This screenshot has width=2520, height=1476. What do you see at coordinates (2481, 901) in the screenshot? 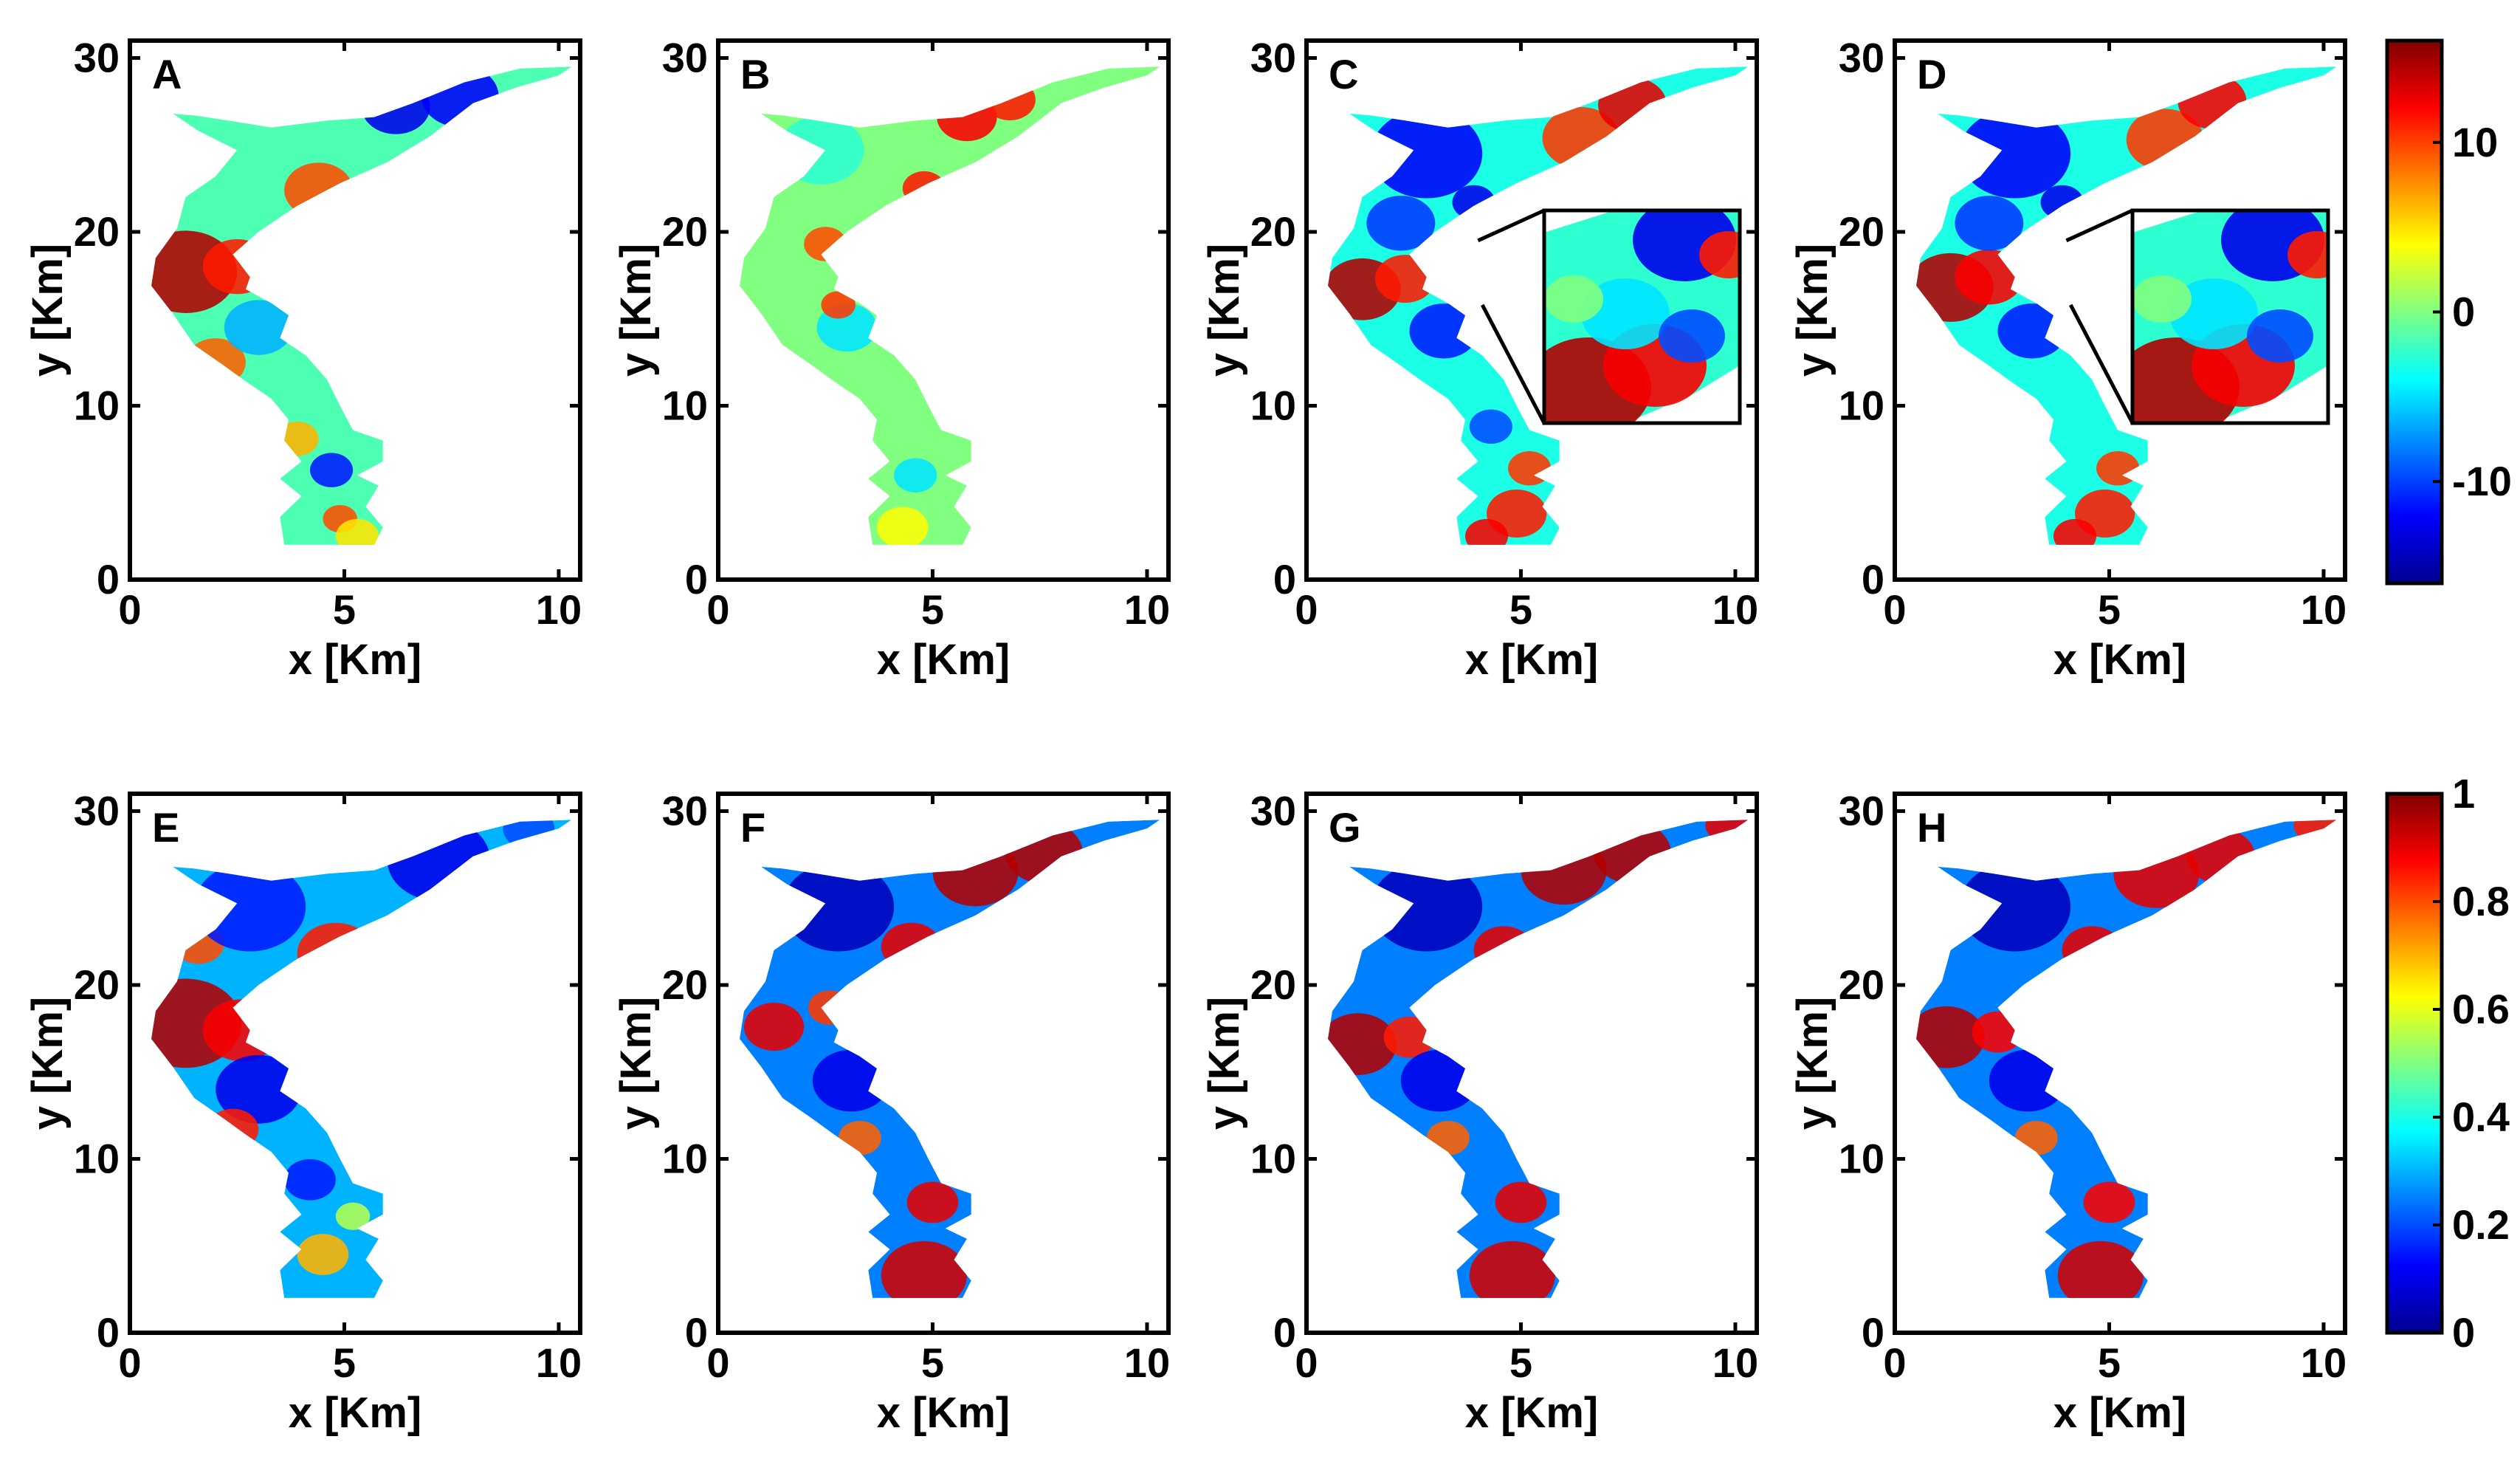
I see `colorbar-tick-label: 0.8` at bounding box center [2481, 901].